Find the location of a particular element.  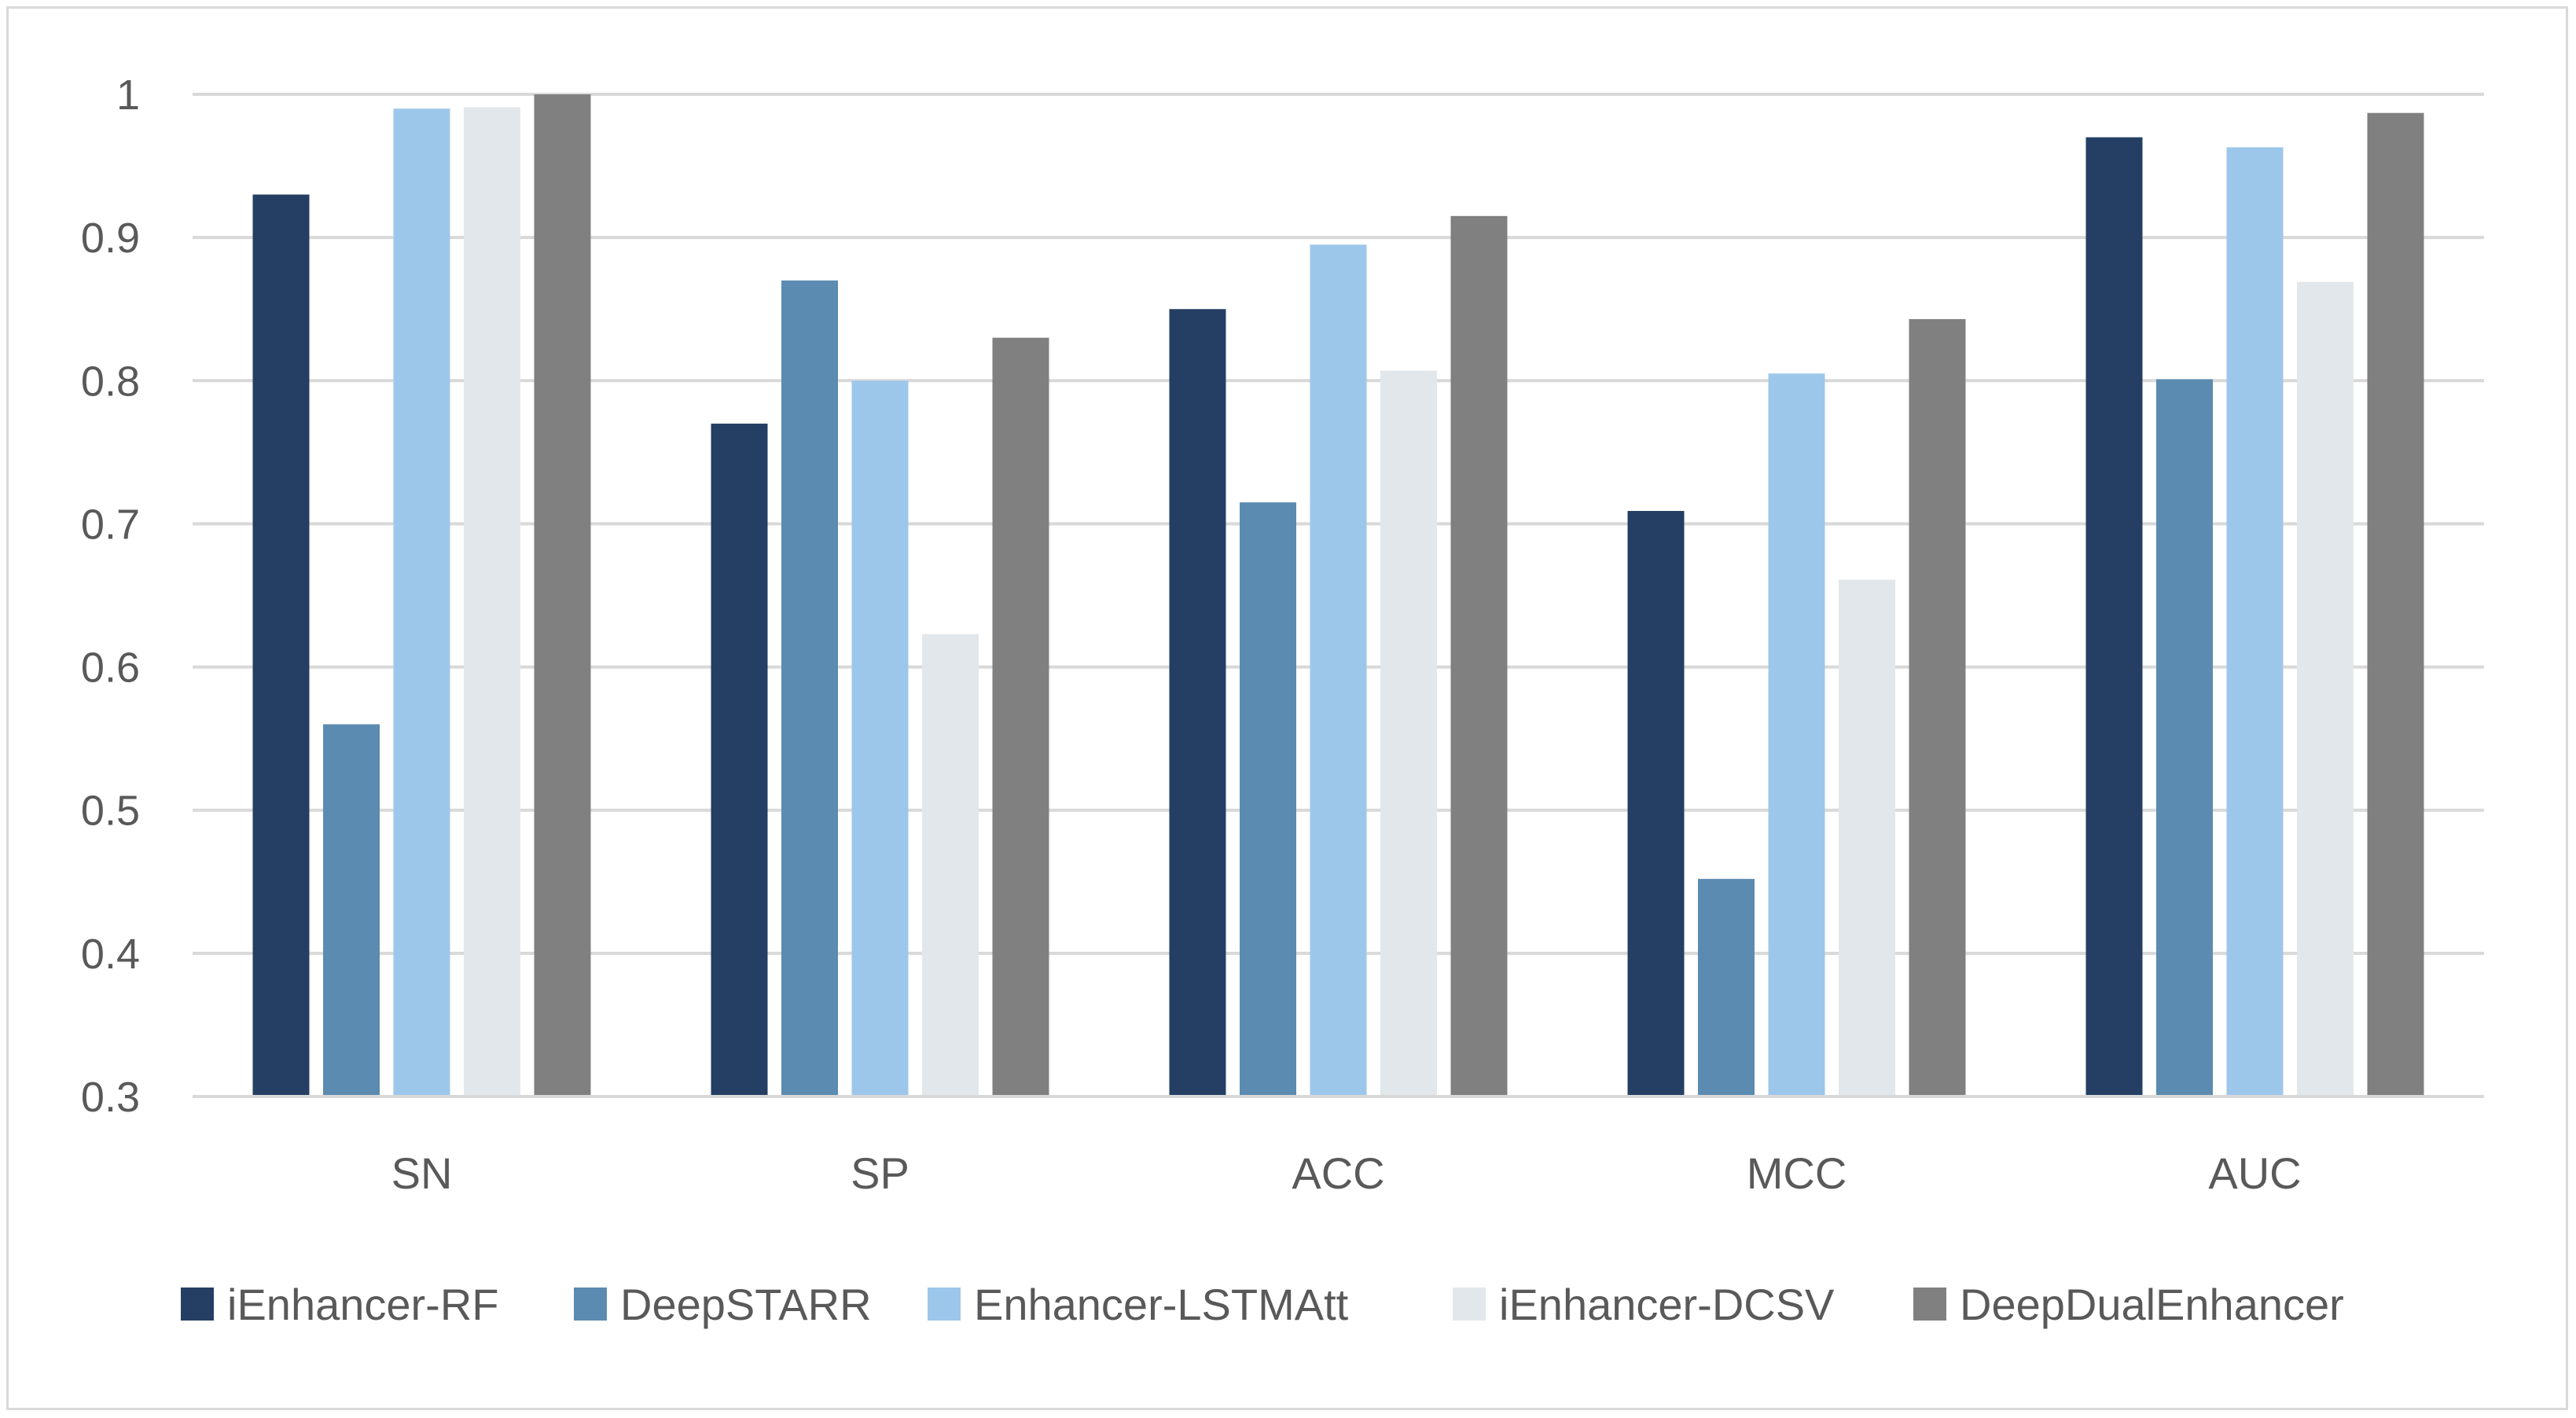

bar-acc-ienhancer-rf is located at coordinates (1197, 703).